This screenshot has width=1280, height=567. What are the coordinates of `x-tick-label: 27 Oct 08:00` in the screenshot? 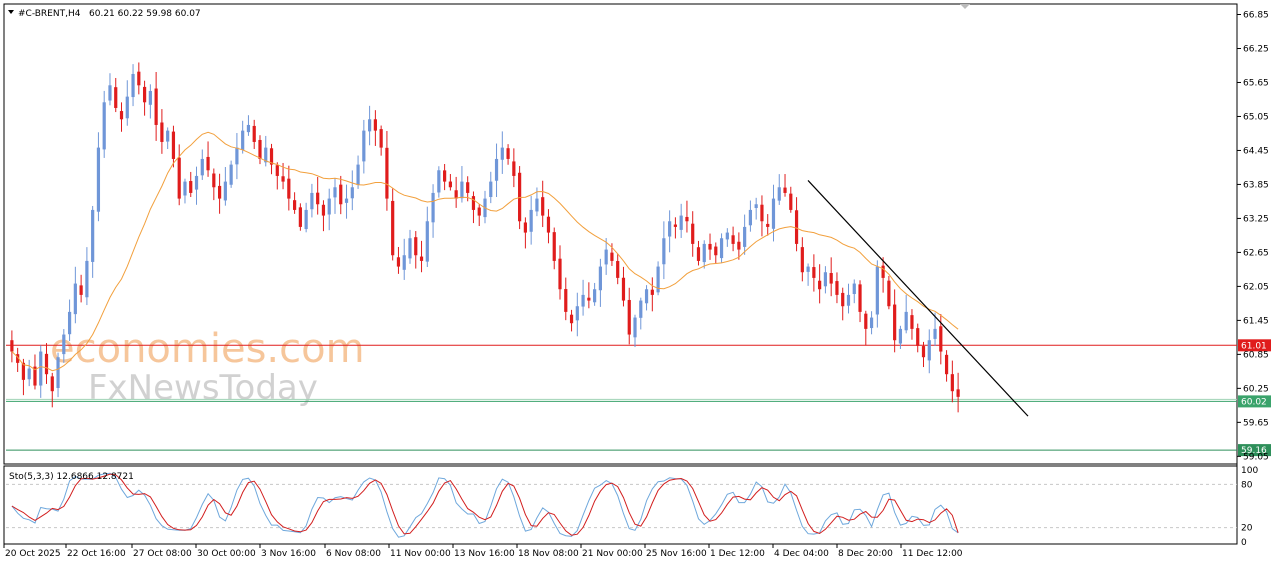 It's located at (162, 554).